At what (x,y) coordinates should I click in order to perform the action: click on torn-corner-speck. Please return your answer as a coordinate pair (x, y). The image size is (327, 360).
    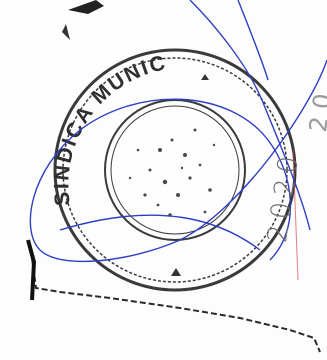
    Looking at the image, I should click on (66, 32).